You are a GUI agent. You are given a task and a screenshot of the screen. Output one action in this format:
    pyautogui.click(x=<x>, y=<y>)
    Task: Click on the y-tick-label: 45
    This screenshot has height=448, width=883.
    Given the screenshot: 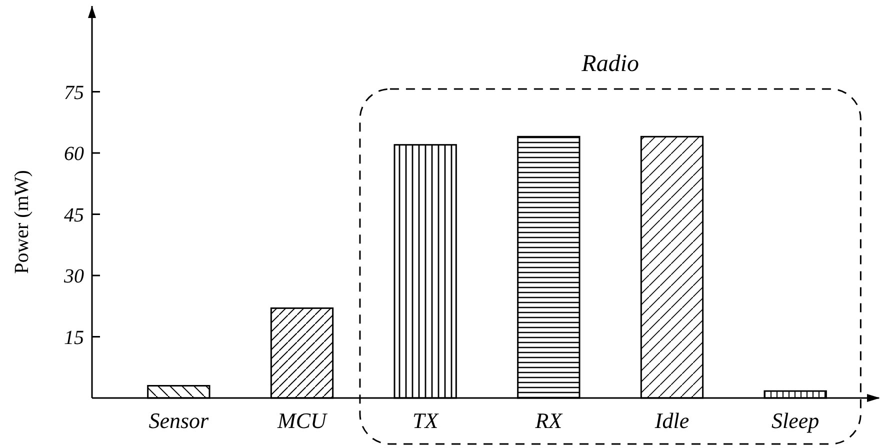 What is the action you would take?
    pyautogui.click(x=74, y=215)
    